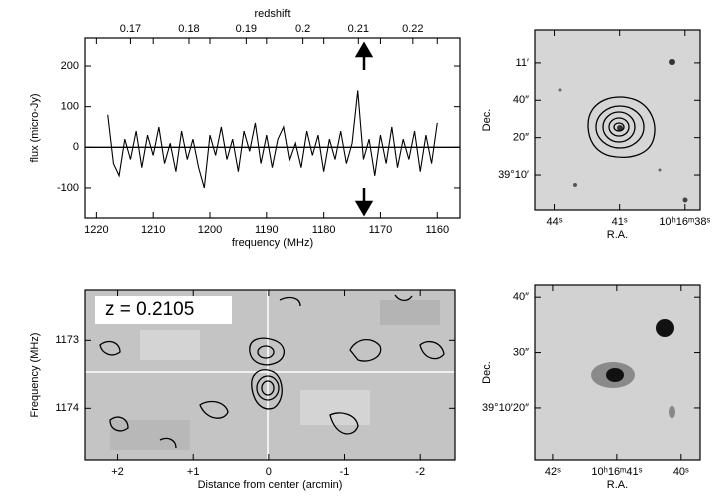  I want to click on x-tick-label: +1, so click(193, 472).